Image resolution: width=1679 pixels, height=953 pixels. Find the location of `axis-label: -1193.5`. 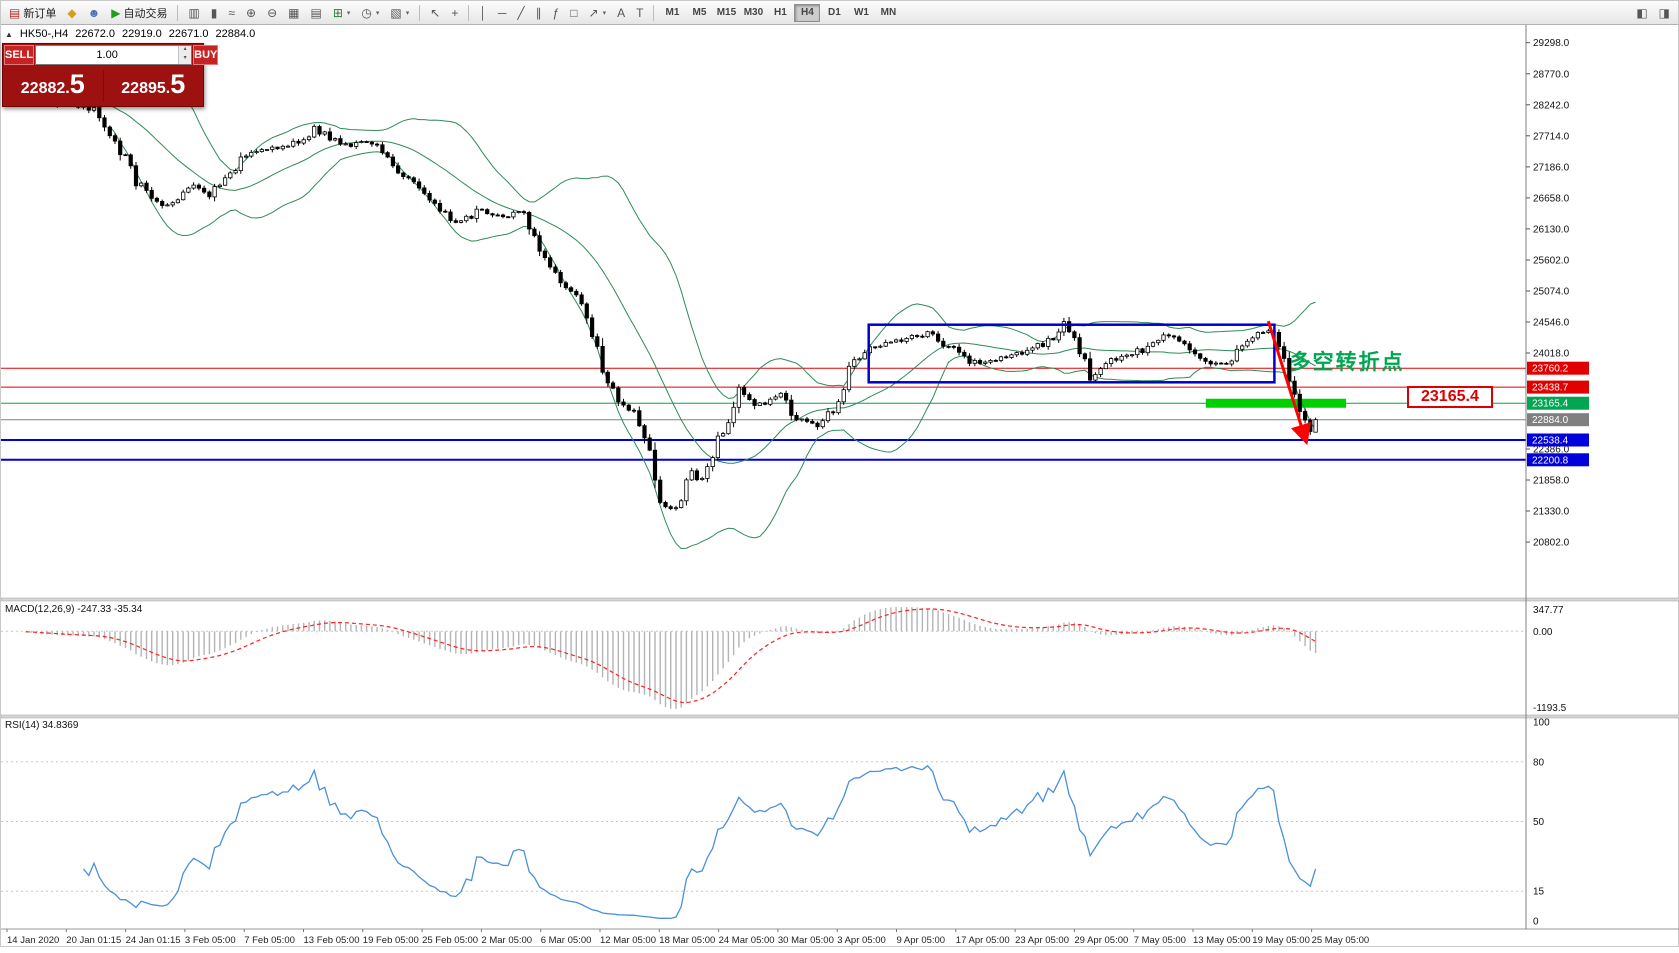

axis-label: -1193.5 is located at coordinates (1550, 708).